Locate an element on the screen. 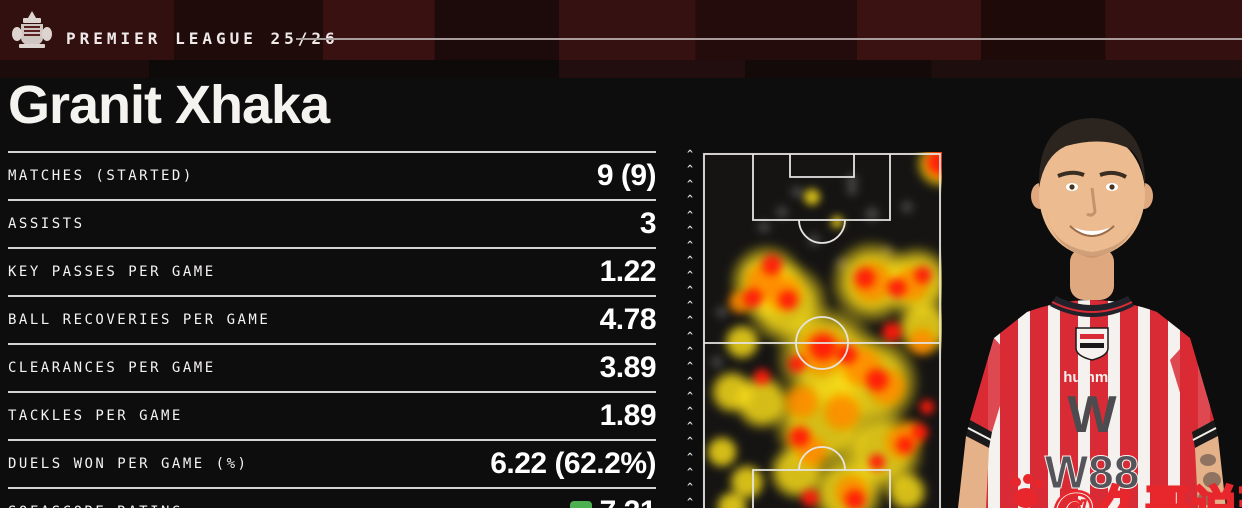 Image resolution: width=1242 pixels, height=508 pixels. watermark-paw-icon is located at coordinates (1027, 491).